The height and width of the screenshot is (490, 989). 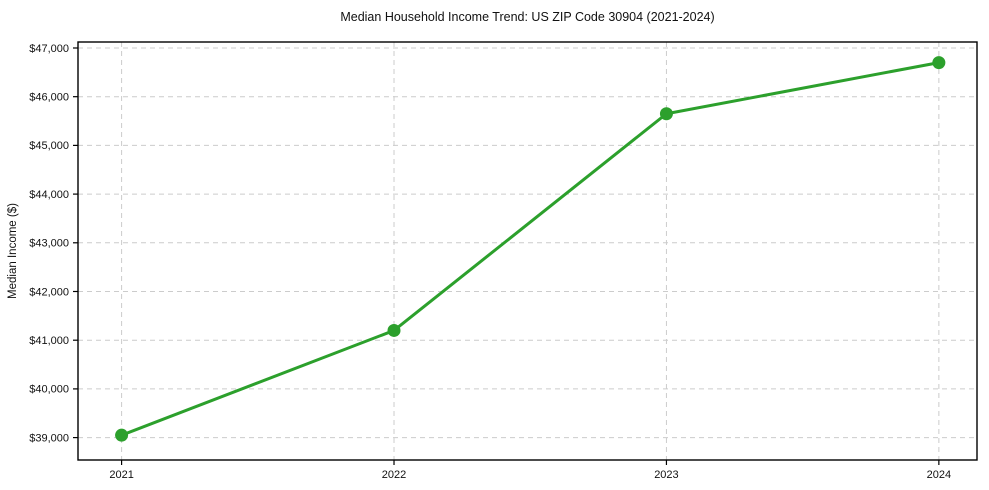 I want to click on y-tick-label: $45,000, so click(x=49, y=146).